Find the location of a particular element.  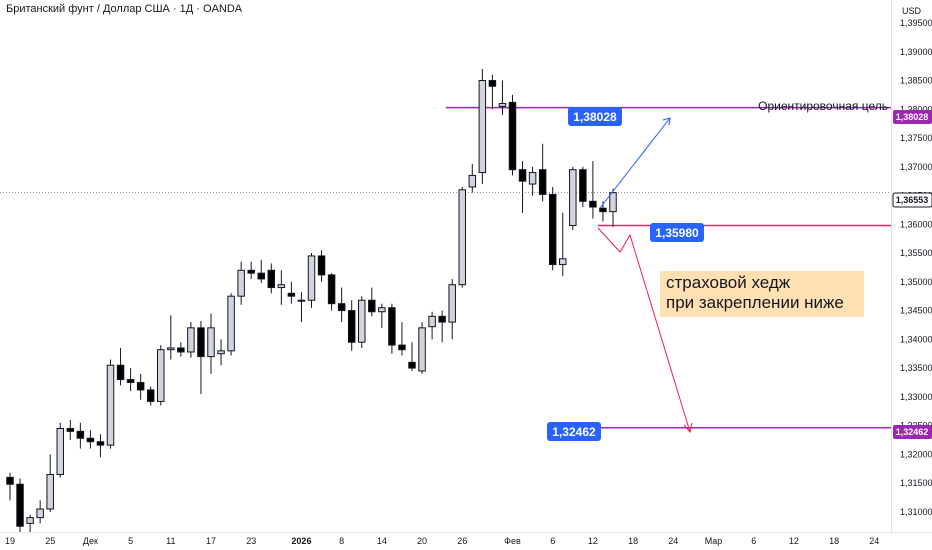

x-tick-label: 20 is located at coordinates (422, 541).